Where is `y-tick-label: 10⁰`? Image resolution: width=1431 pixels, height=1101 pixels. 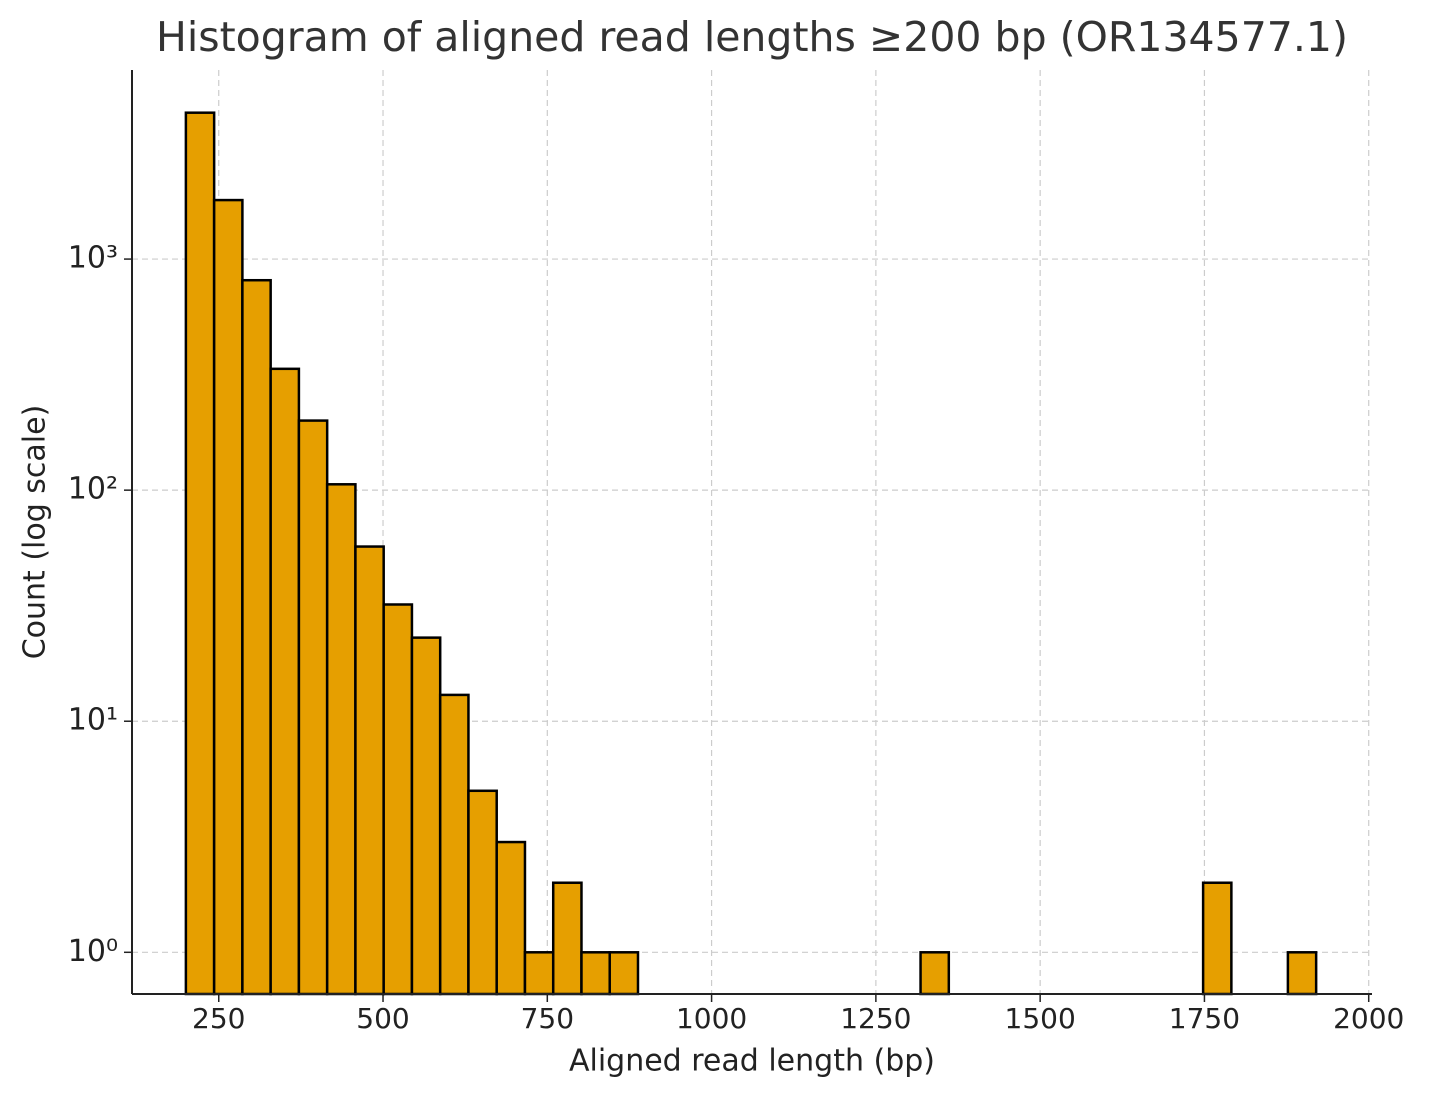
y-tick-label: 10⁰ is located at coordinates (93, 951).